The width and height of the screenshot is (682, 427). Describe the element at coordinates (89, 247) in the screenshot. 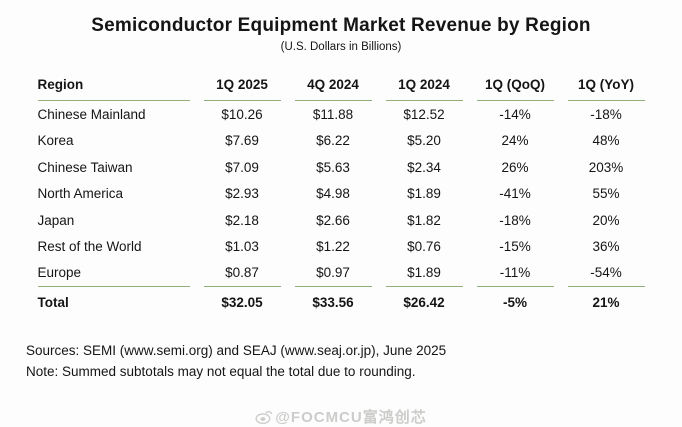

I see `cell-region: Rest of the World` at that location.